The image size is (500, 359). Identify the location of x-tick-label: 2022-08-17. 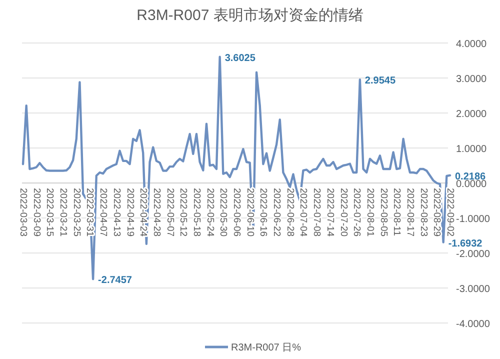
(410, 212).